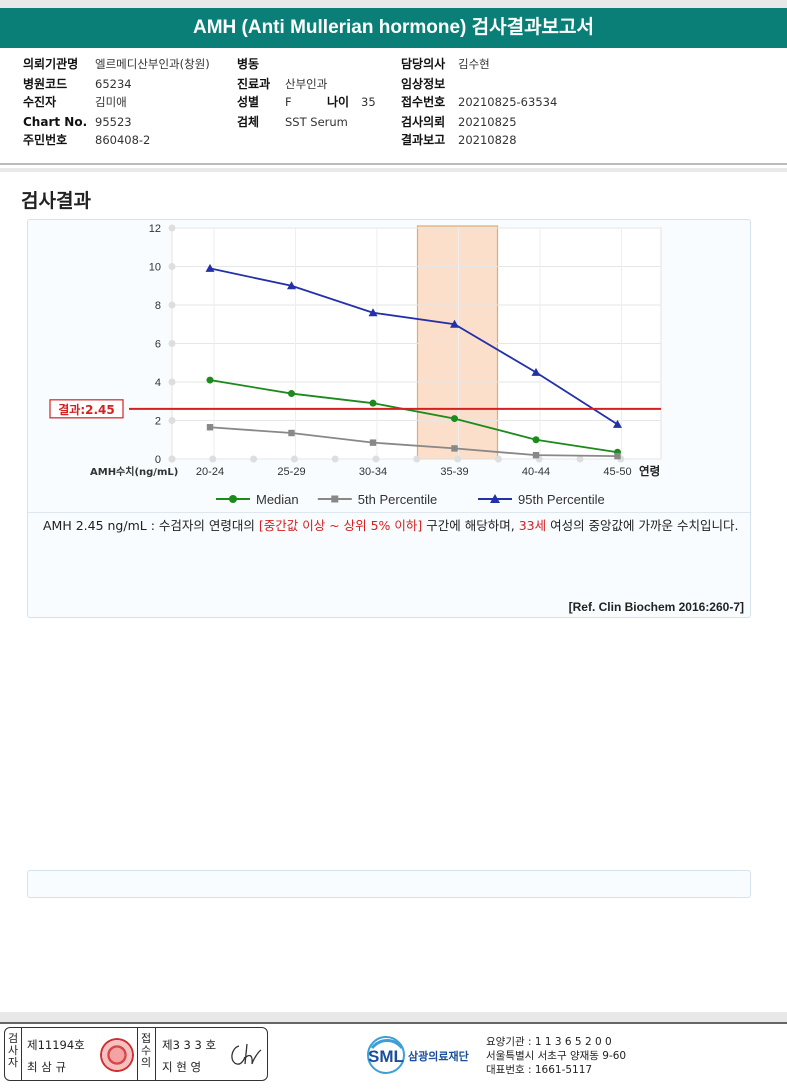 The width and height of the screenshot is (787, 1092). I want to click on comment-text-2: 구간에 해당하며,, so click(470, 525).